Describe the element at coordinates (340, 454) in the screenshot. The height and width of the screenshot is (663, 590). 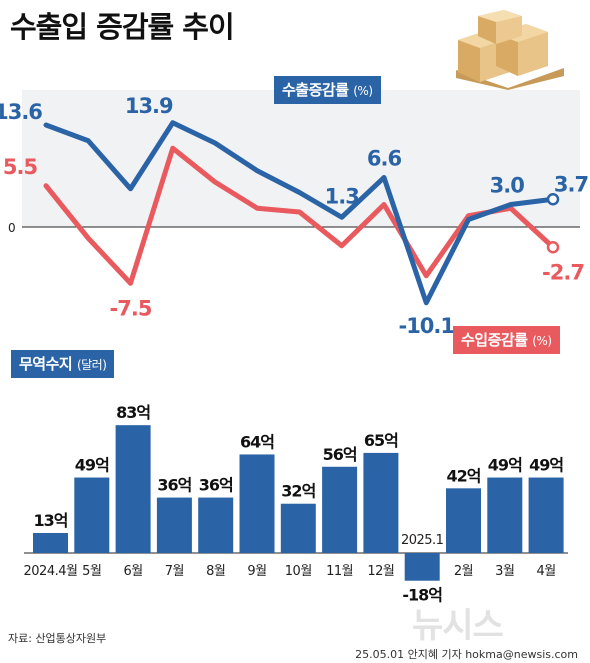
I see `bar-value-label-7: 56억` at that location.